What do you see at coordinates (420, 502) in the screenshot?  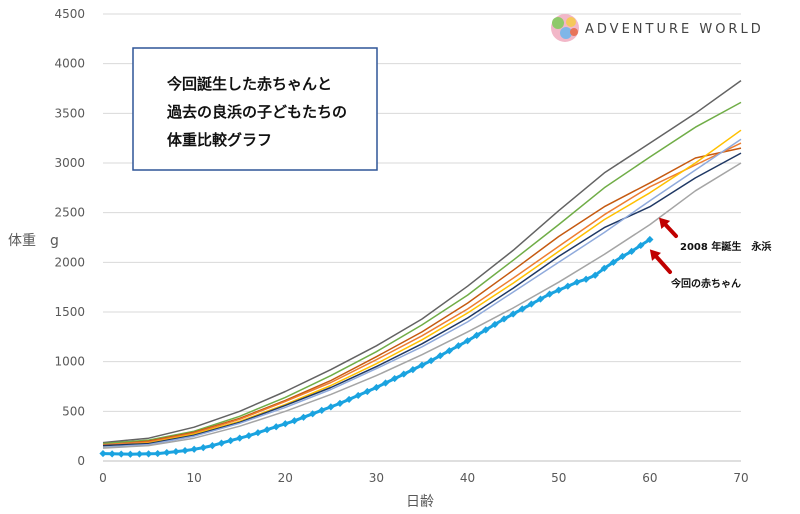 I see `x-axis-title: 日齢` at bounding box center [420, 502].